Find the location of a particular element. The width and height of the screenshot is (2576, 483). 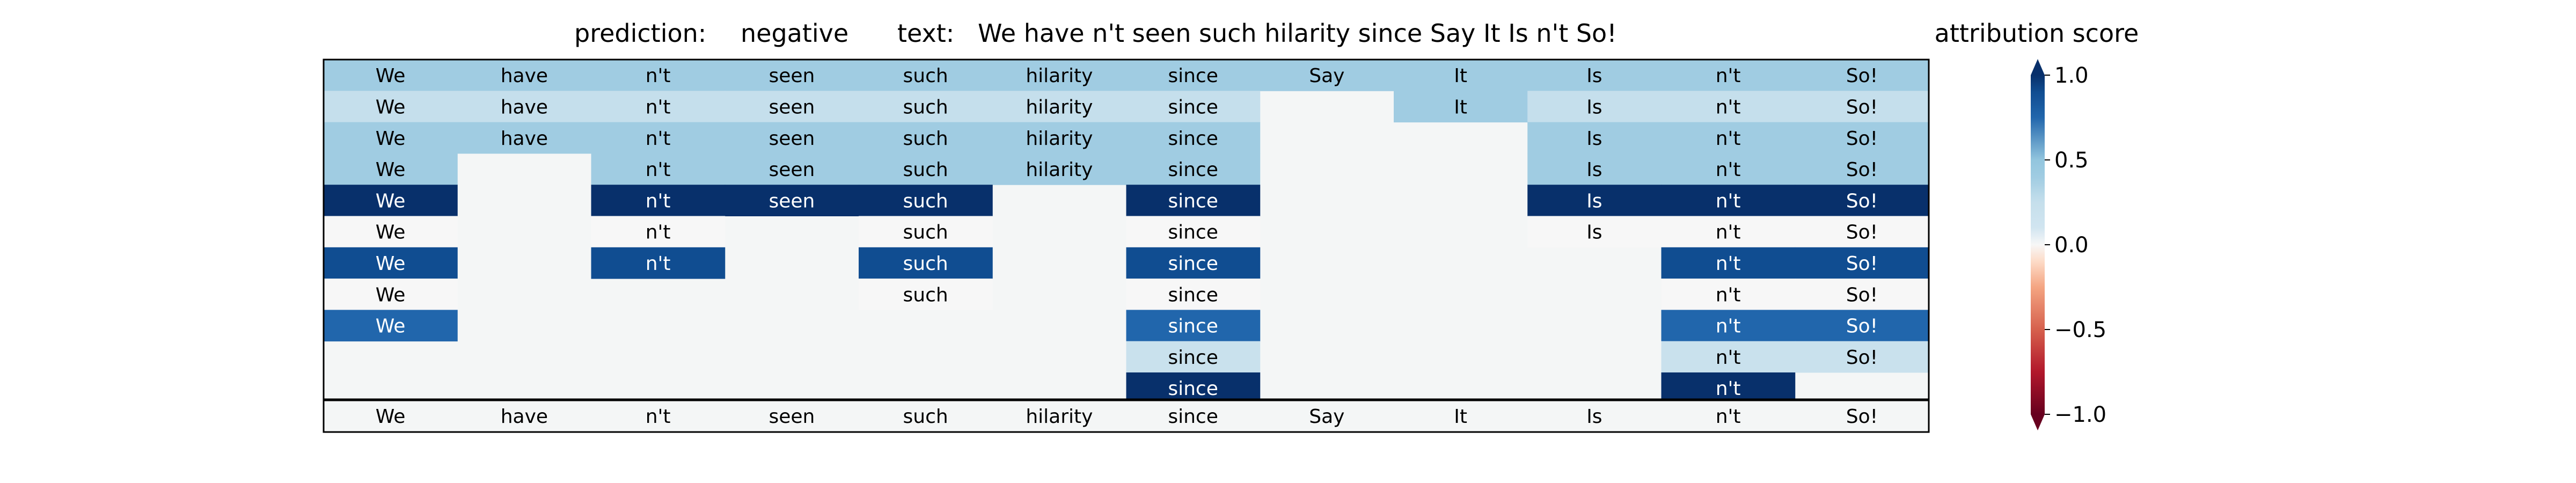

token-label: So! is located at coordinates (1862, 417).